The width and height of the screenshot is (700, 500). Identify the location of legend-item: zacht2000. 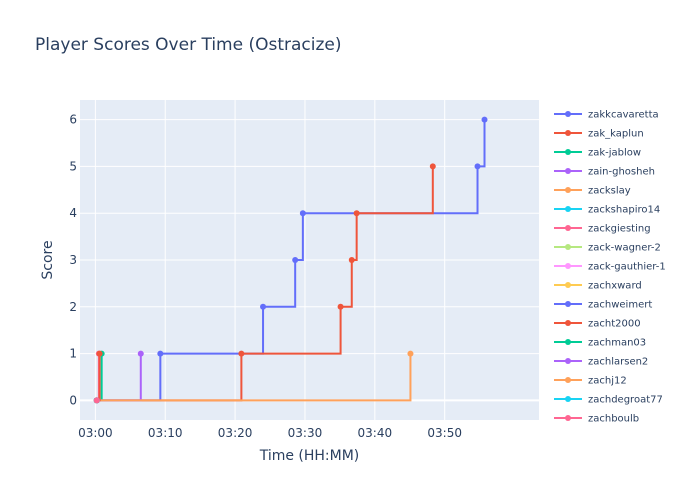
(597, 324).